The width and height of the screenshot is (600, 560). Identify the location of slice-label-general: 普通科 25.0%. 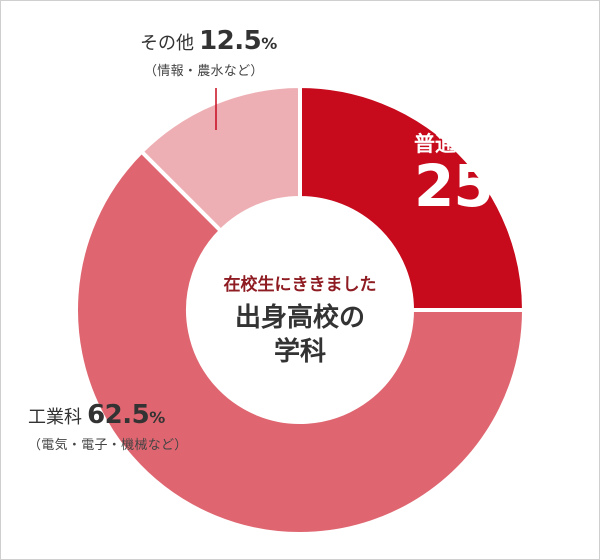
(494, 174).